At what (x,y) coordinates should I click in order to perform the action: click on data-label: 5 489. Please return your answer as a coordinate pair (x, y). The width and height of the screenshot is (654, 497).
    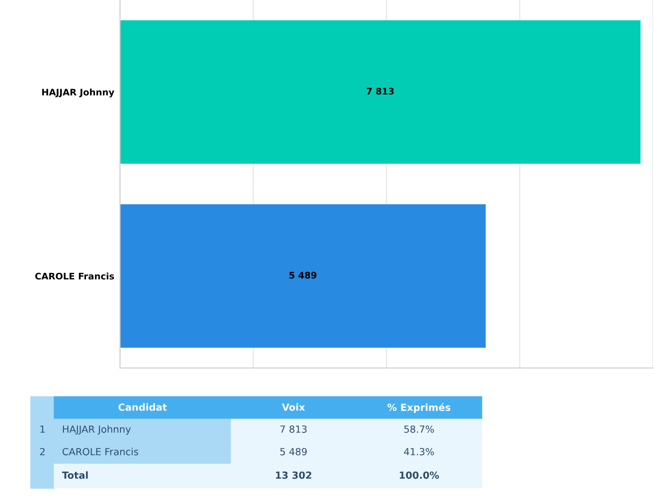
    Looking at the image, I should click on (302, 275).